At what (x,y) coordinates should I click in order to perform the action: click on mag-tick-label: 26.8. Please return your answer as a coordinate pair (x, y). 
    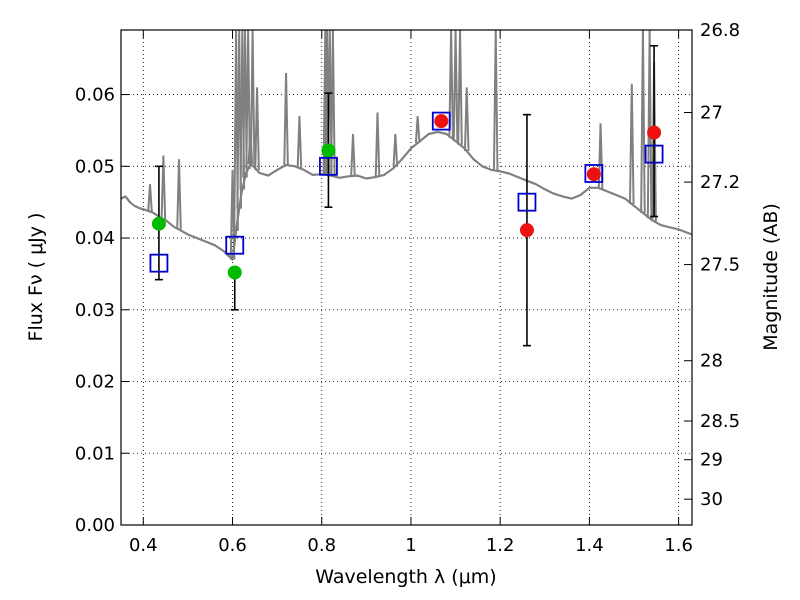
    Looking at the image, I should click on (720, 30).